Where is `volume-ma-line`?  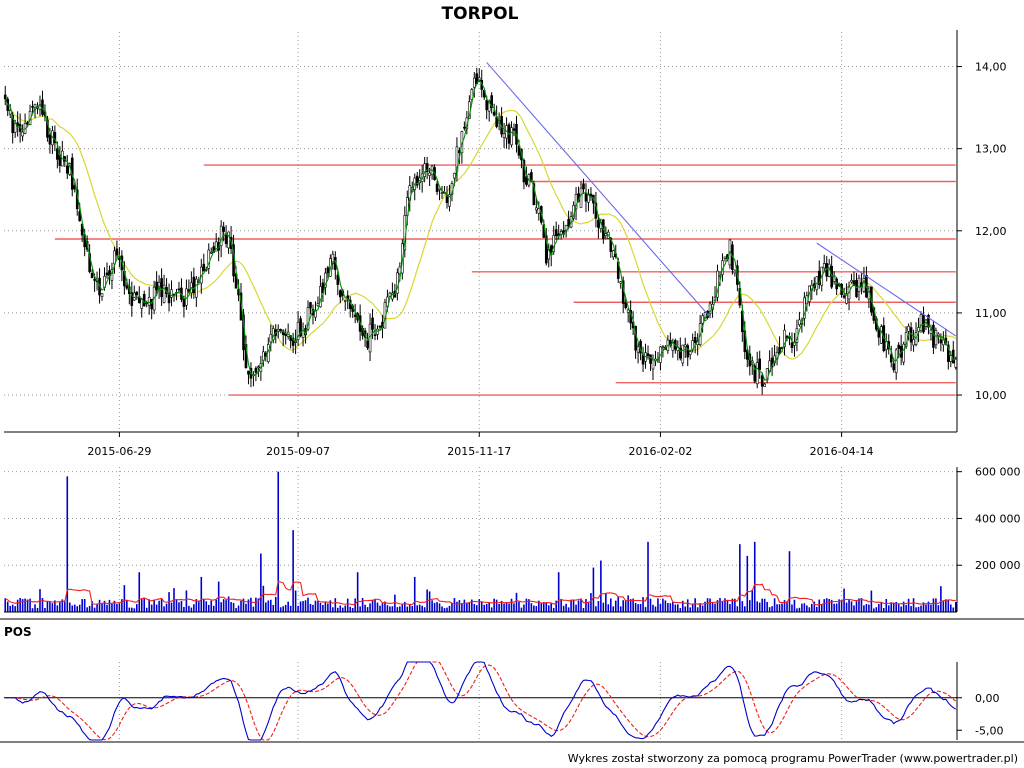 volume-ma-line is located at coordinates (480, 593).